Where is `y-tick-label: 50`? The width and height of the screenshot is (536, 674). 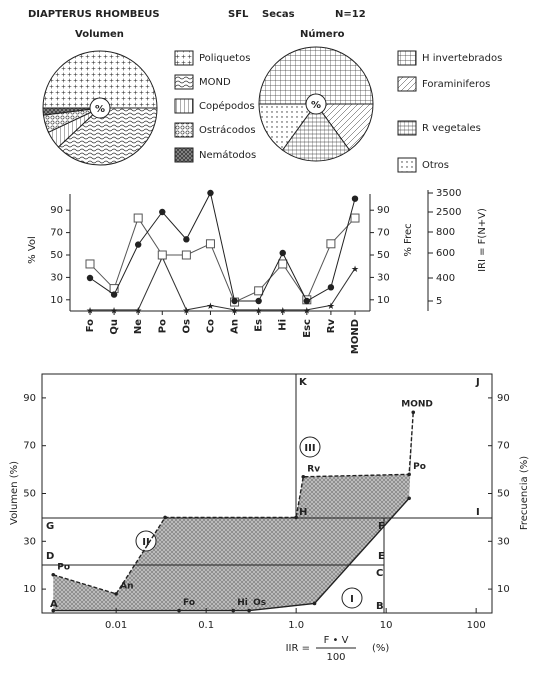 y-tick-label: 50 is located at coordinates (56, 255).